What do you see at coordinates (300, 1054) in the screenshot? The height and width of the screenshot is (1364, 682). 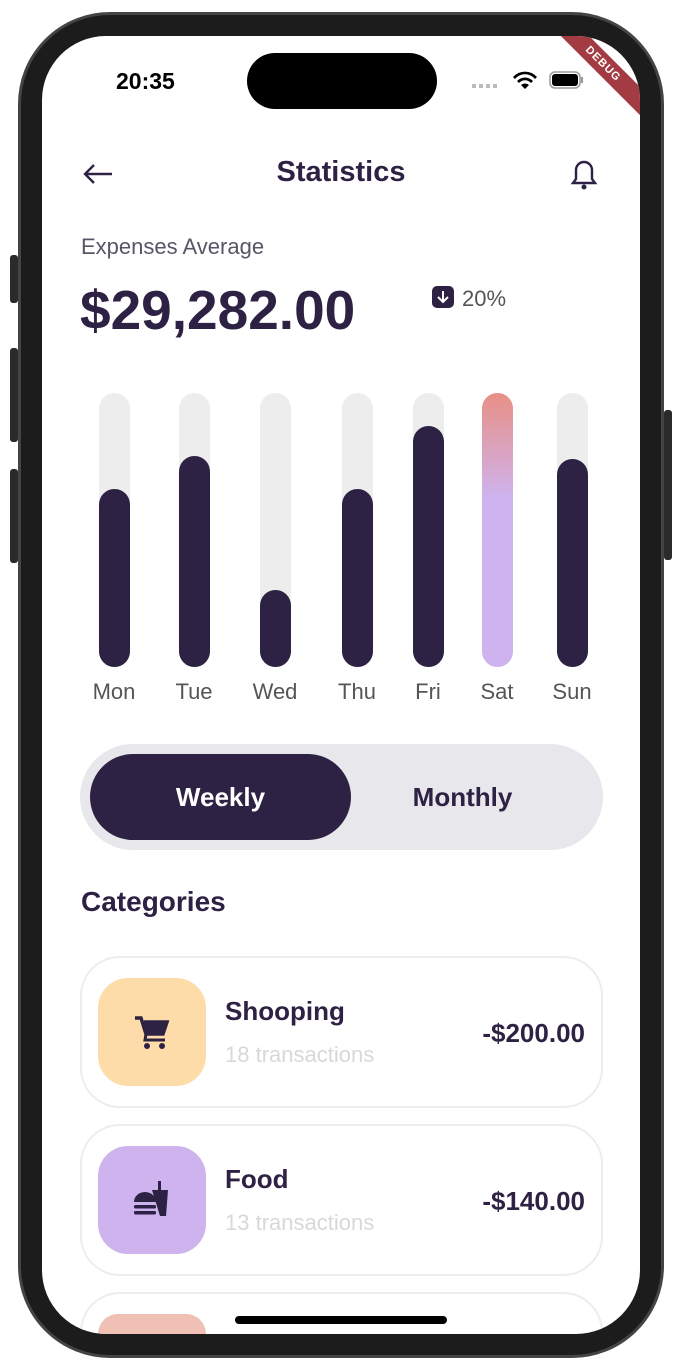 I see `category-transactions: 18 transactions` at bounding box center [300, 1054].